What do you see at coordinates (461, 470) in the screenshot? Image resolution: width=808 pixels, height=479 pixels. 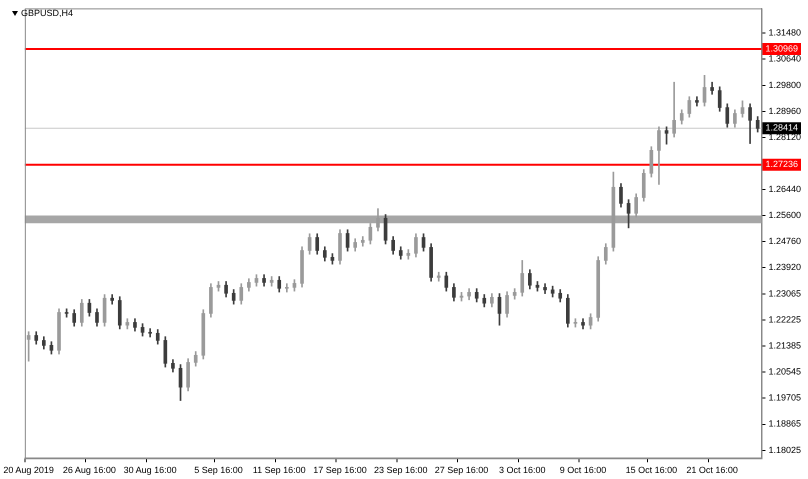 I see `x-tick-label: 27 Sep 16:00` at bounding box center [461, 470].